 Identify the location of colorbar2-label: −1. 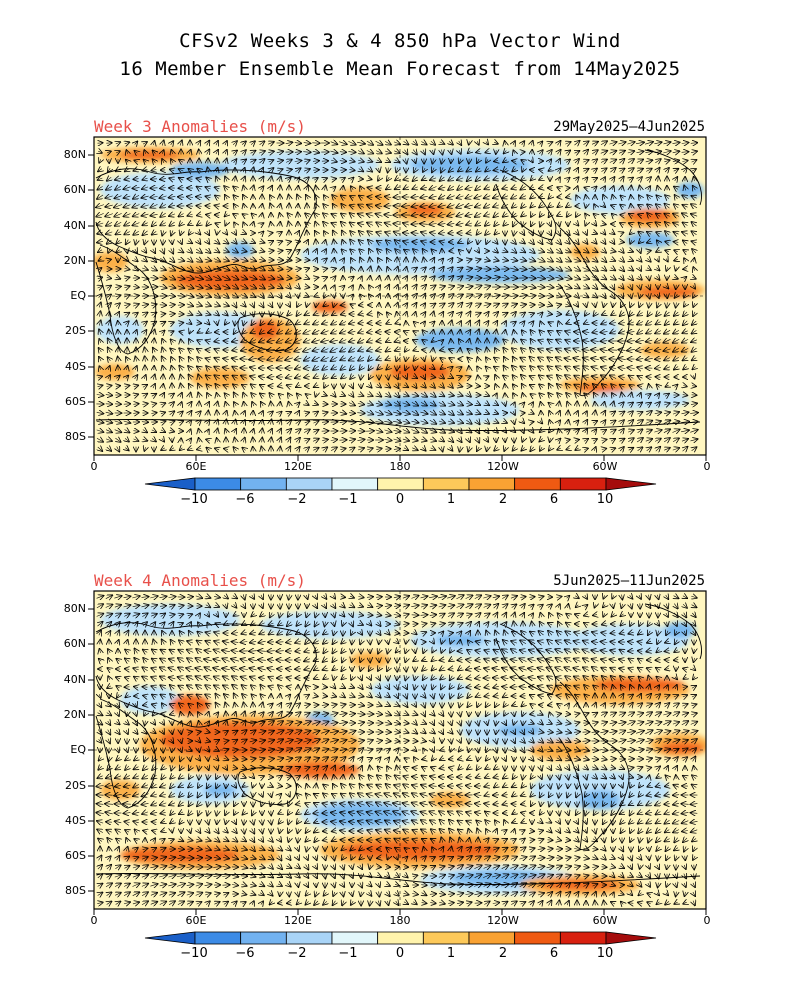
(348, 953).